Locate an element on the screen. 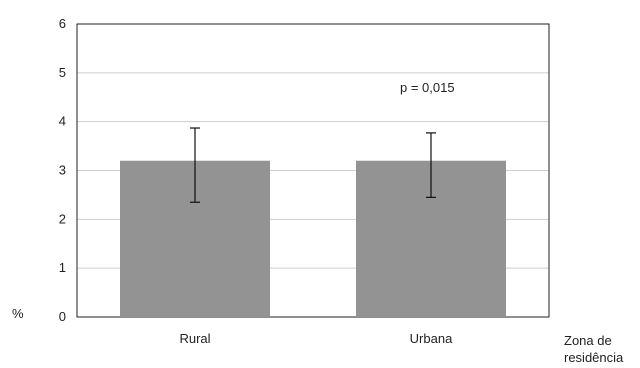 This screenshot has height=368, width=640. error-bar-urbana is located at coordinates (431, 165).